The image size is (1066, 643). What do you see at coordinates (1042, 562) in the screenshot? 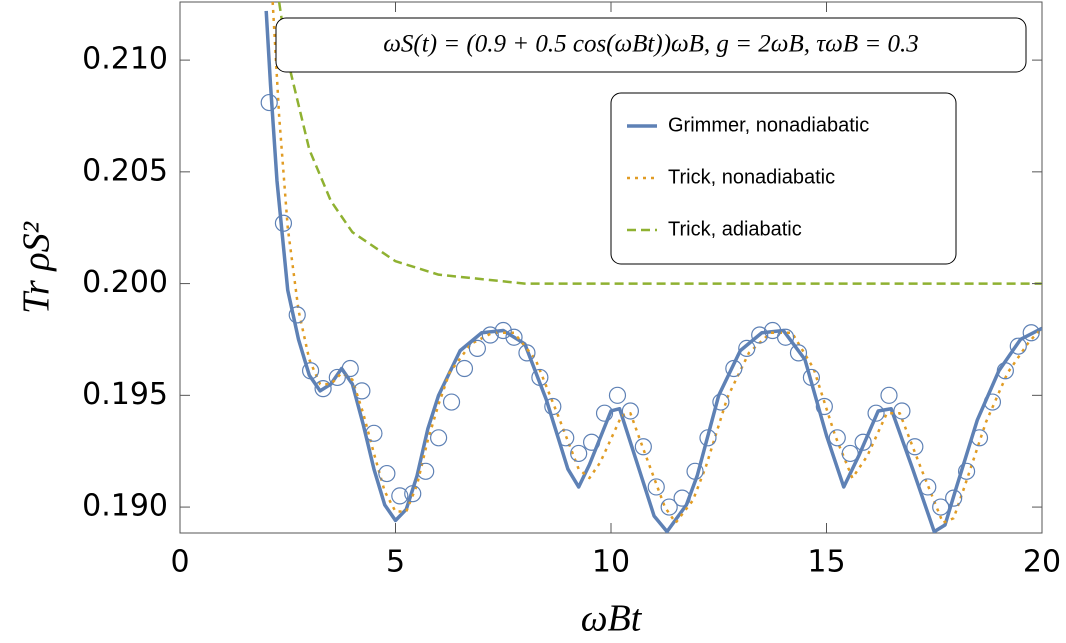
I see `x-tick-label: 20` at bounding box center [1042, 562].